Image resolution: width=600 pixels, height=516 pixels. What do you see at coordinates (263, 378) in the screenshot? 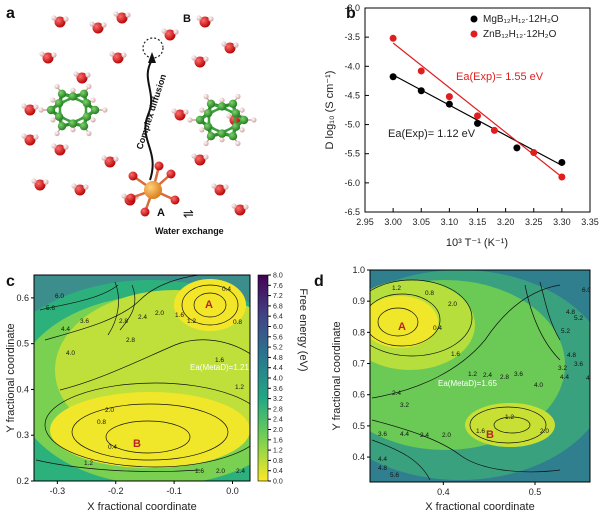
I see `colorbar` at bounding box center [263, 378].